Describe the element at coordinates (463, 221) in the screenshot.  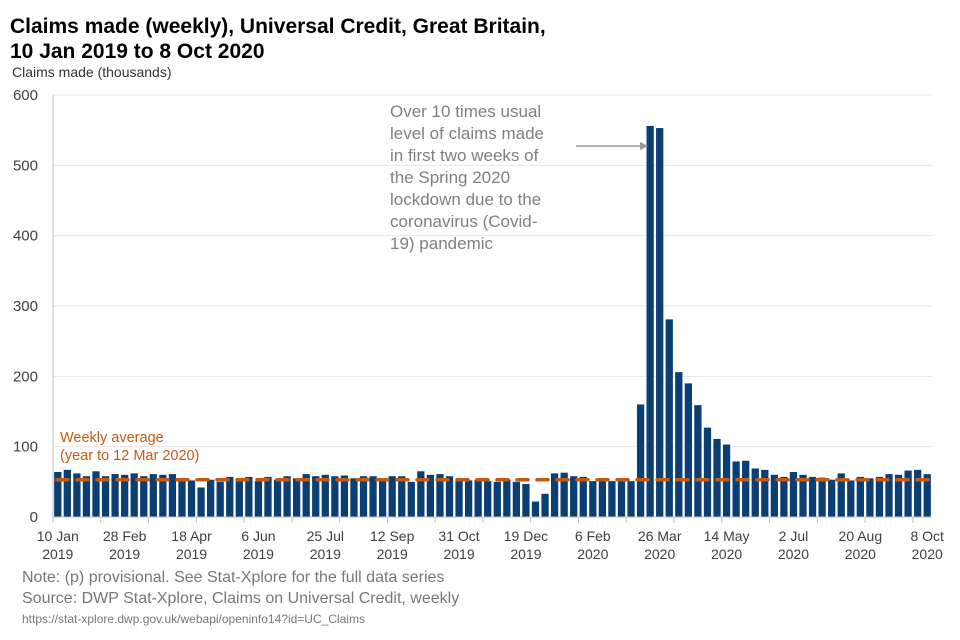
I see `annotation-text: coronavirus (Covid-` at that location.